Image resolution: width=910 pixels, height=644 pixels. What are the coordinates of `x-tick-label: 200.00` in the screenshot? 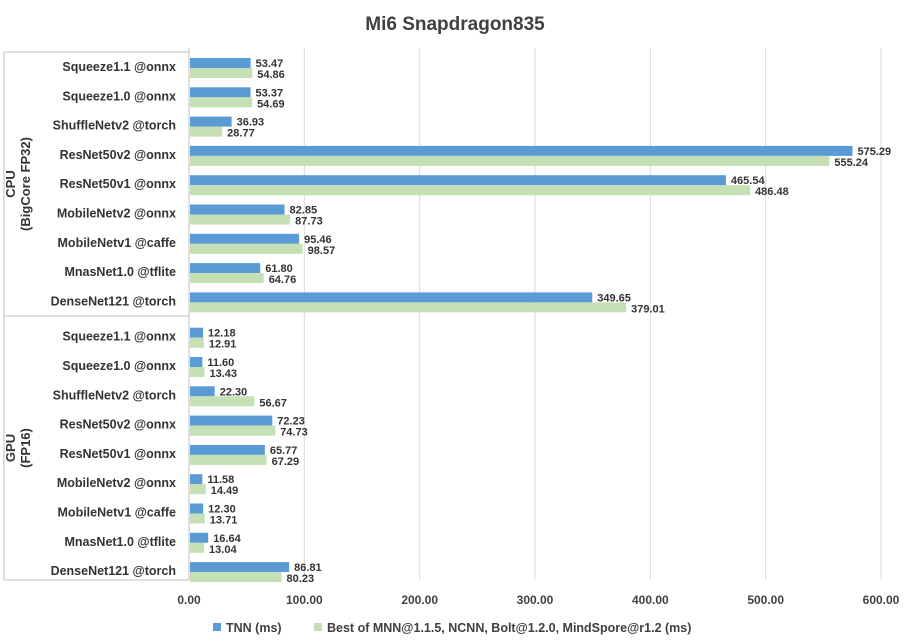 It's located at (419, 600).